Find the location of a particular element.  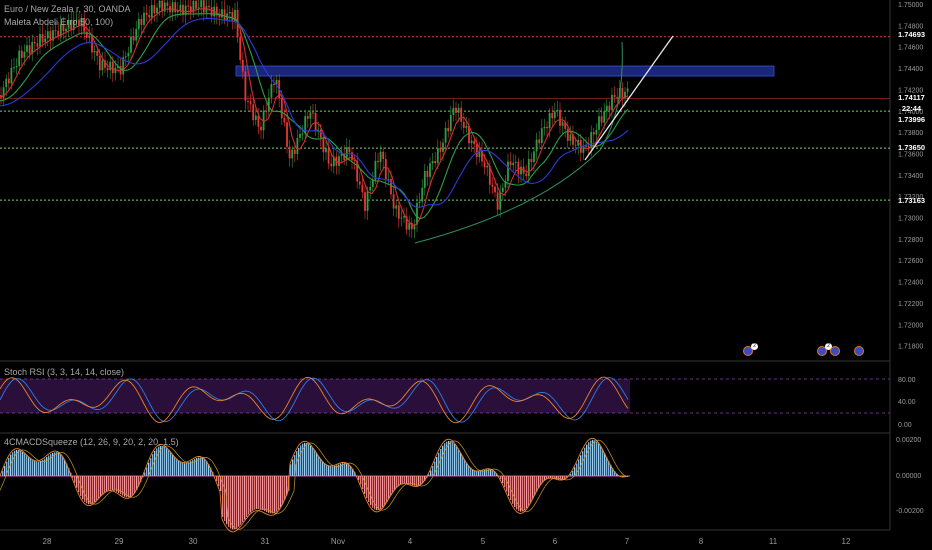

symbol-legend: Euro / New Zeala r, 30, OANDA is located at coordinates (67, 9).